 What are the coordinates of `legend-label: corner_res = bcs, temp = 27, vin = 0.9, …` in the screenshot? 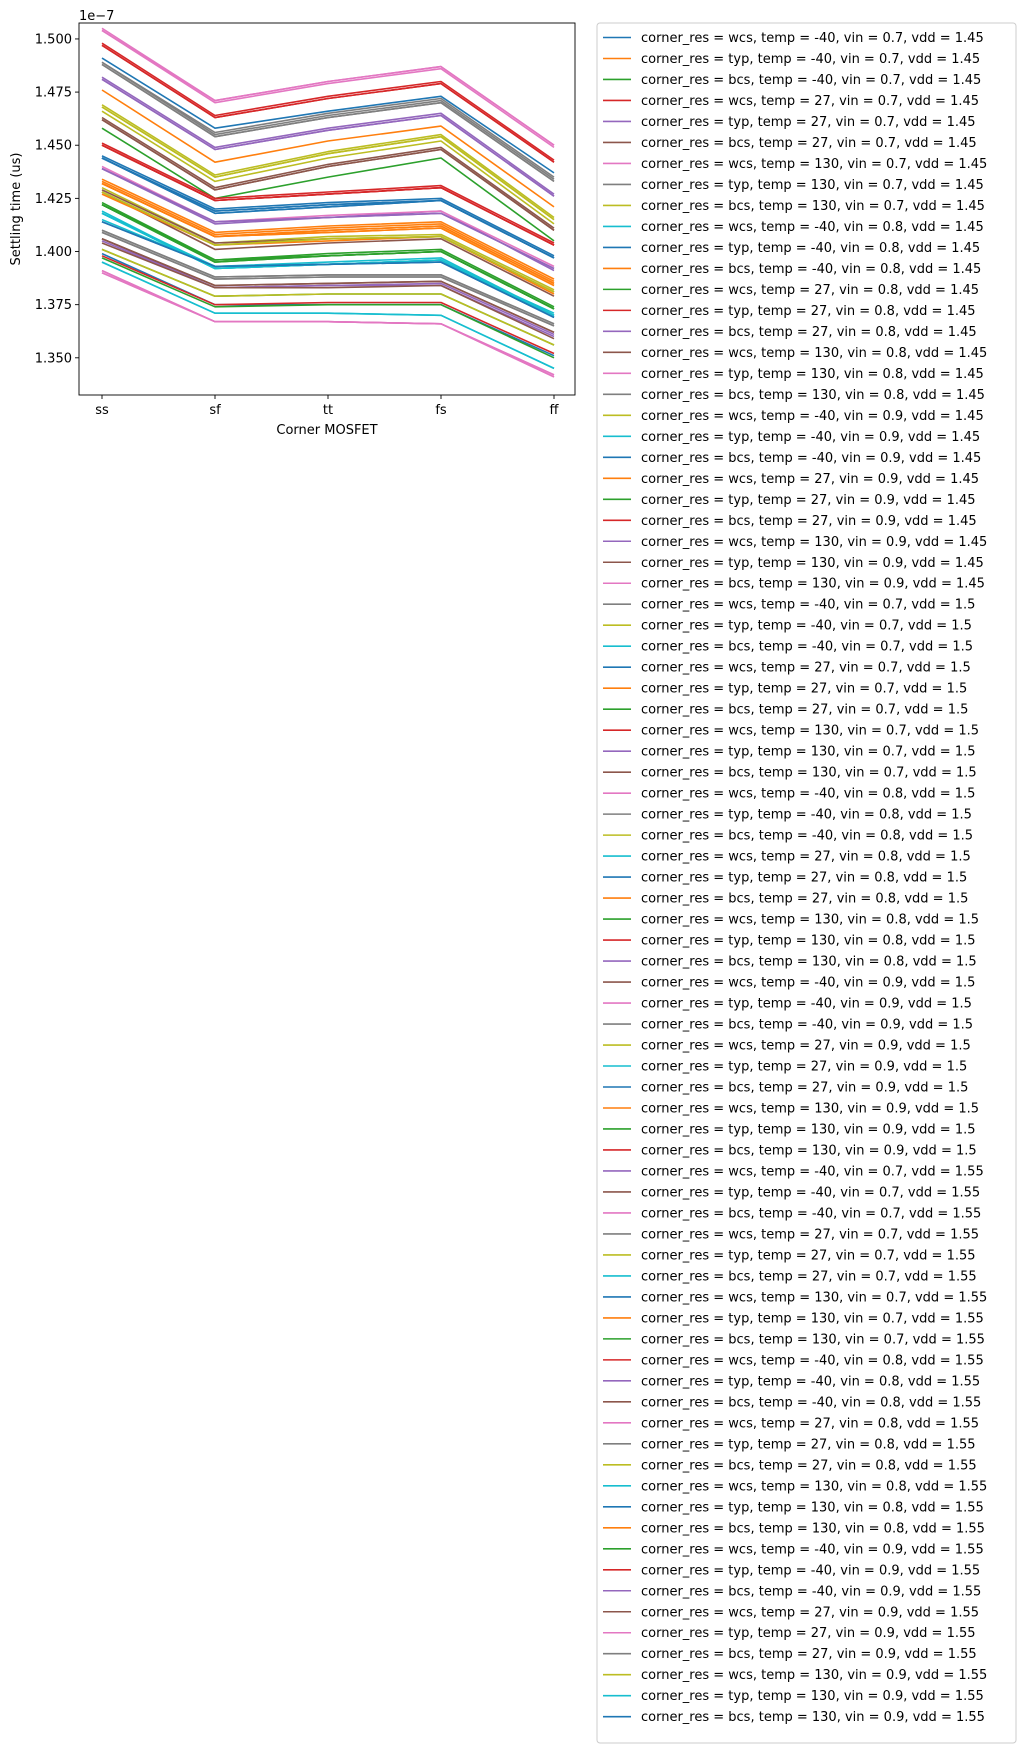 It's located at (809, 1654).